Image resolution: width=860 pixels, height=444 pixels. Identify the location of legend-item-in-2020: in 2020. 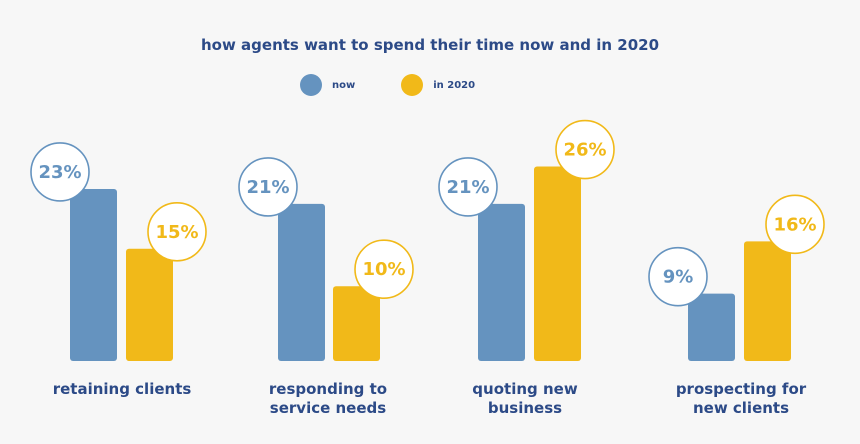
(438, 85).